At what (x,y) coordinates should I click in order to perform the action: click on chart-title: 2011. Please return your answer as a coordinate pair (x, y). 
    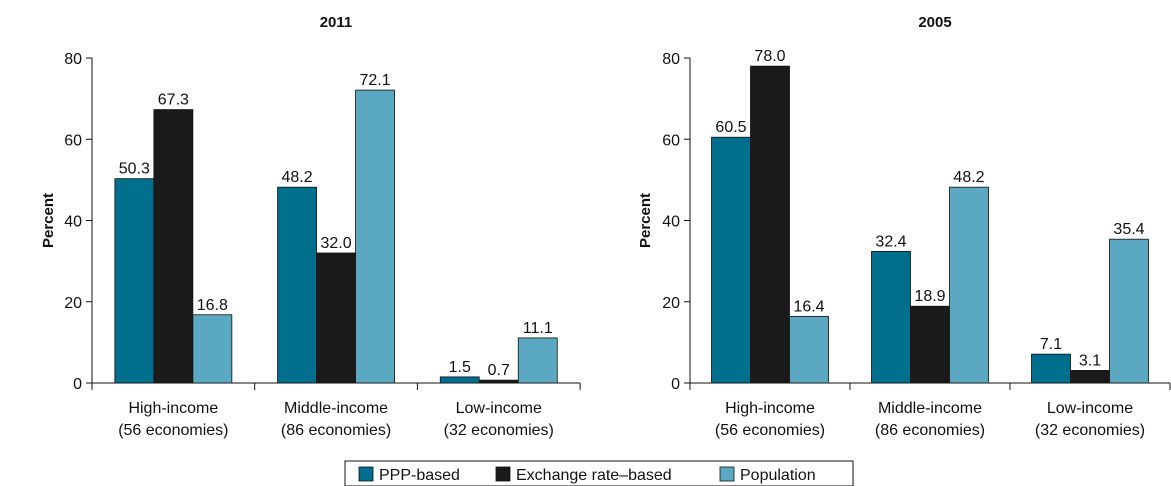
    Looking at the image, I should click on (336, 22).